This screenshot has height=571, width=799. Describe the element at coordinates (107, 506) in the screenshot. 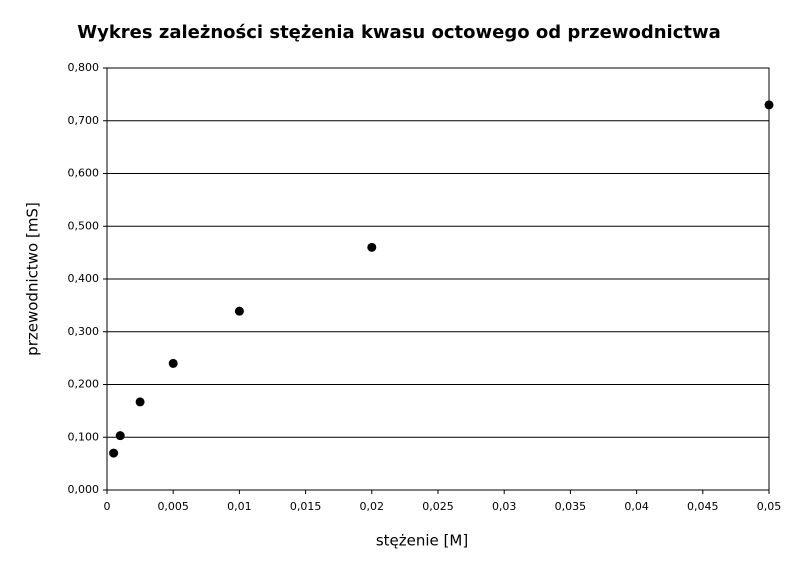

I see `x-tick-label: 0` at that location.